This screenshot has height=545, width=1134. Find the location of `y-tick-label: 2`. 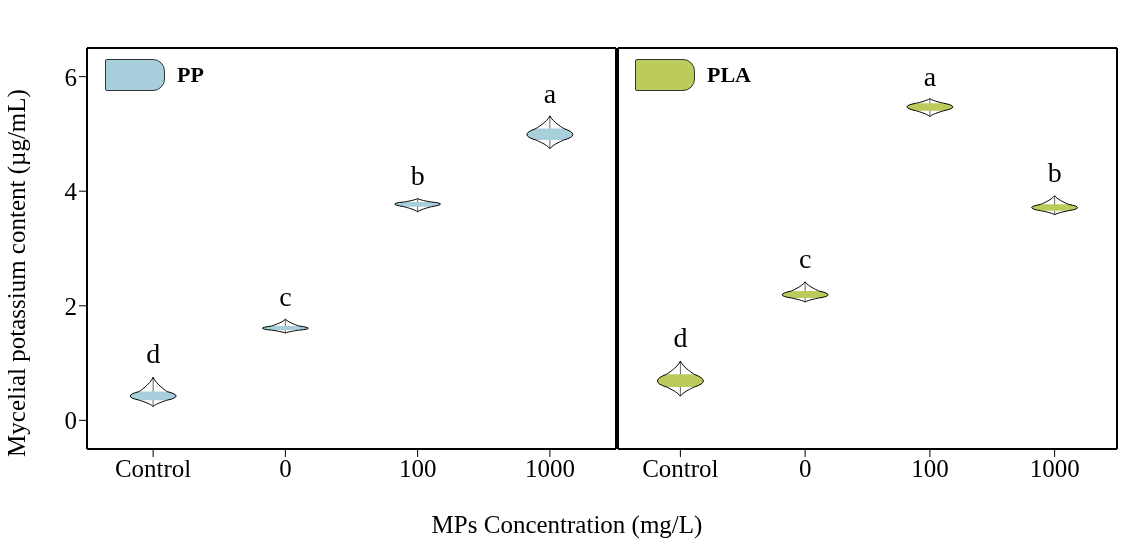

y-tick-label: 2 is located at coordinates (70, 306).